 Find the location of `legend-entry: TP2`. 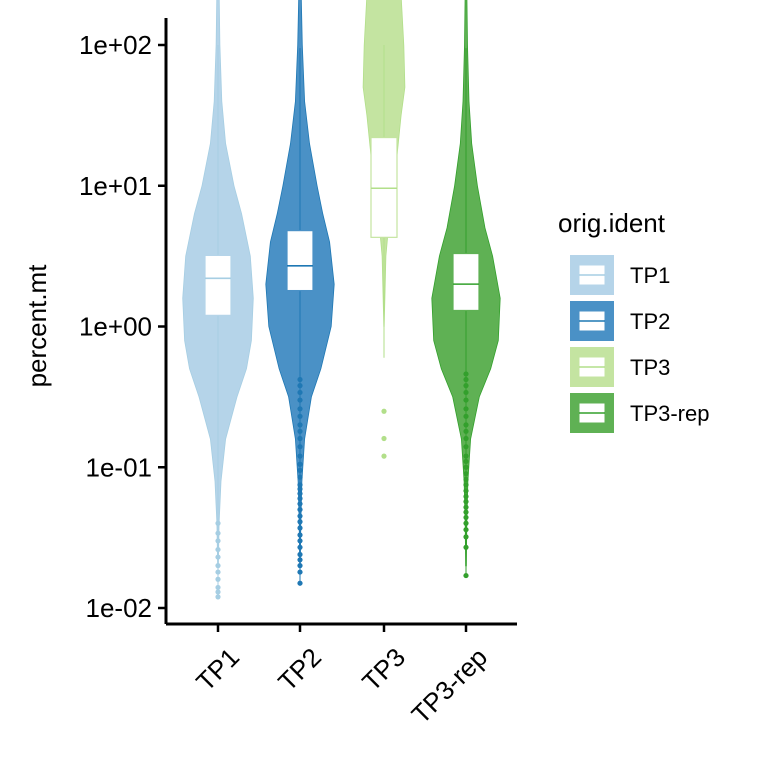

legend-entry: TP2 is located at coordinates (620, 321).